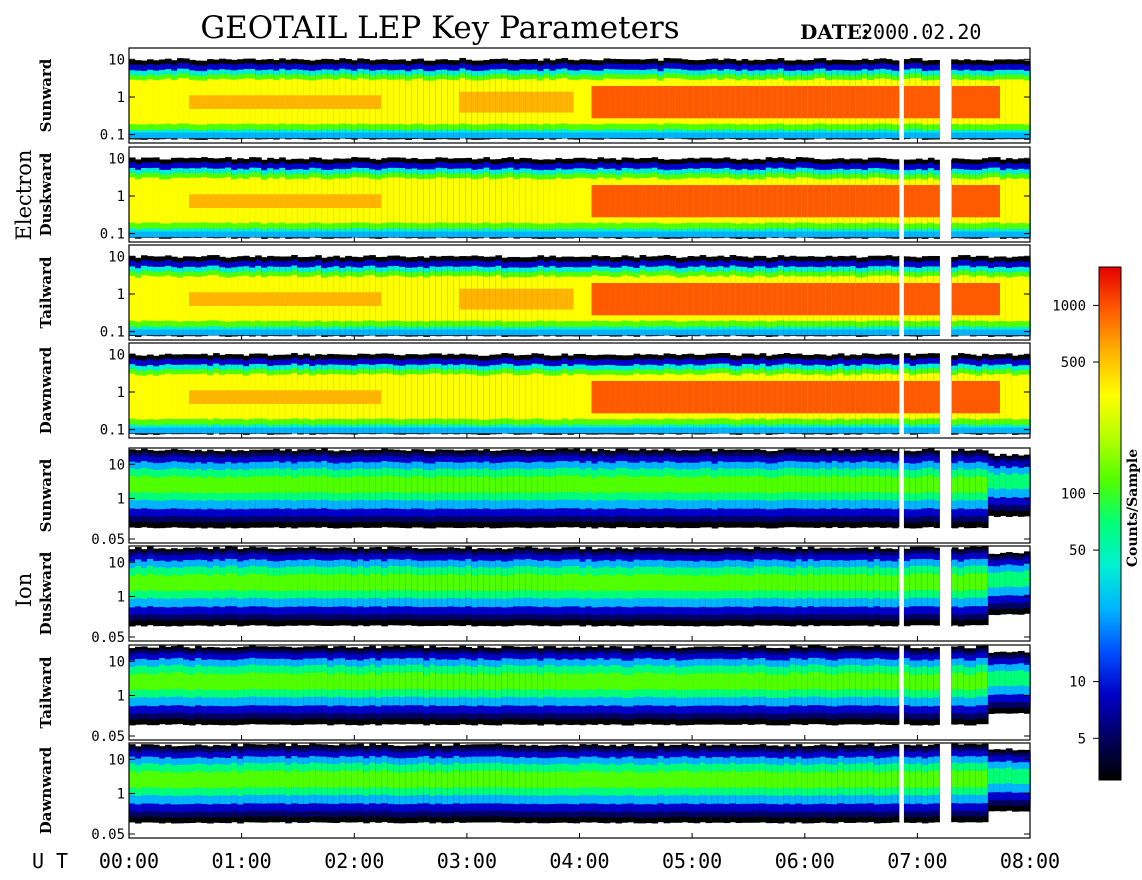  Describe the element at coordinates (534, 292) in the screenshot. I see `panel-electron-tailward: 10 1 0.1 Tailward` at that location.